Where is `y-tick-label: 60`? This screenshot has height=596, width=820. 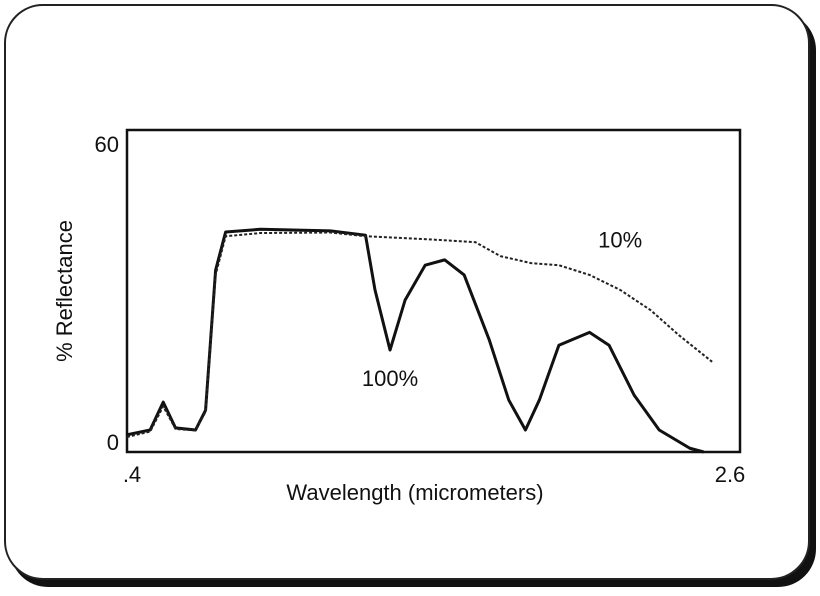 y-tick-label: 60 is located at coordinates (107, 144).